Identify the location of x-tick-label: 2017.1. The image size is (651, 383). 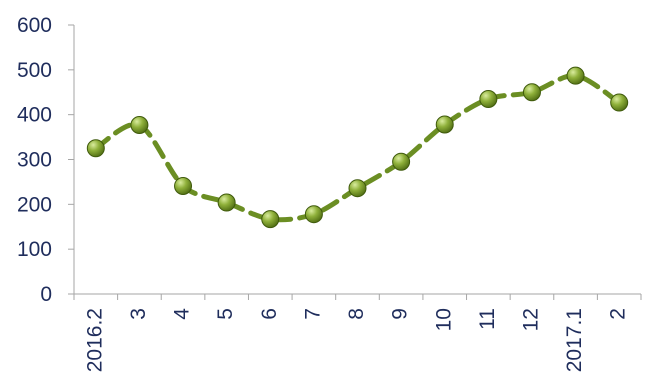
(574, 340).